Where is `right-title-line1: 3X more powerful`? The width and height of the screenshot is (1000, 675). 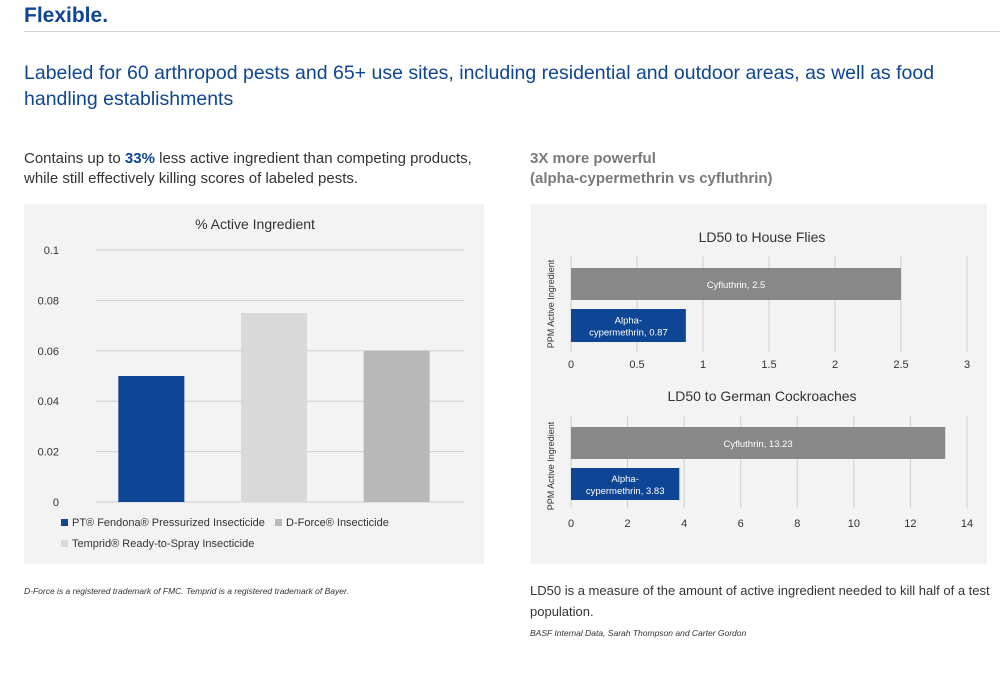 right-title-line1: 3X more powerful is located at coordinates (593, 158).